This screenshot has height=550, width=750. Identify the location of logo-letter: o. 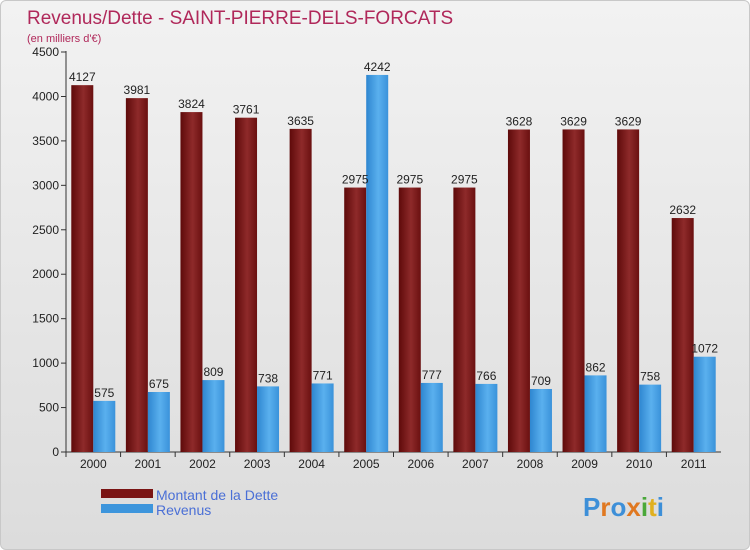
(618, 507).